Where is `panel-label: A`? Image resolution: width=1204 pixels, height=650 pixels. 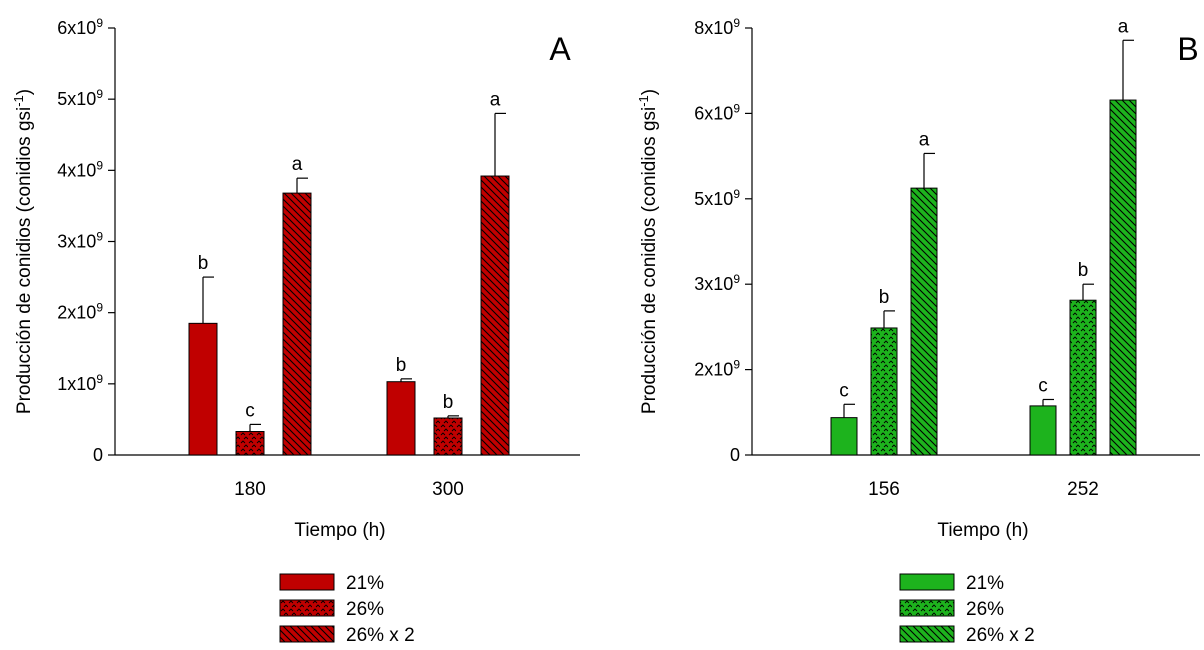 panel-label: A is located at coordinates (560, 49).